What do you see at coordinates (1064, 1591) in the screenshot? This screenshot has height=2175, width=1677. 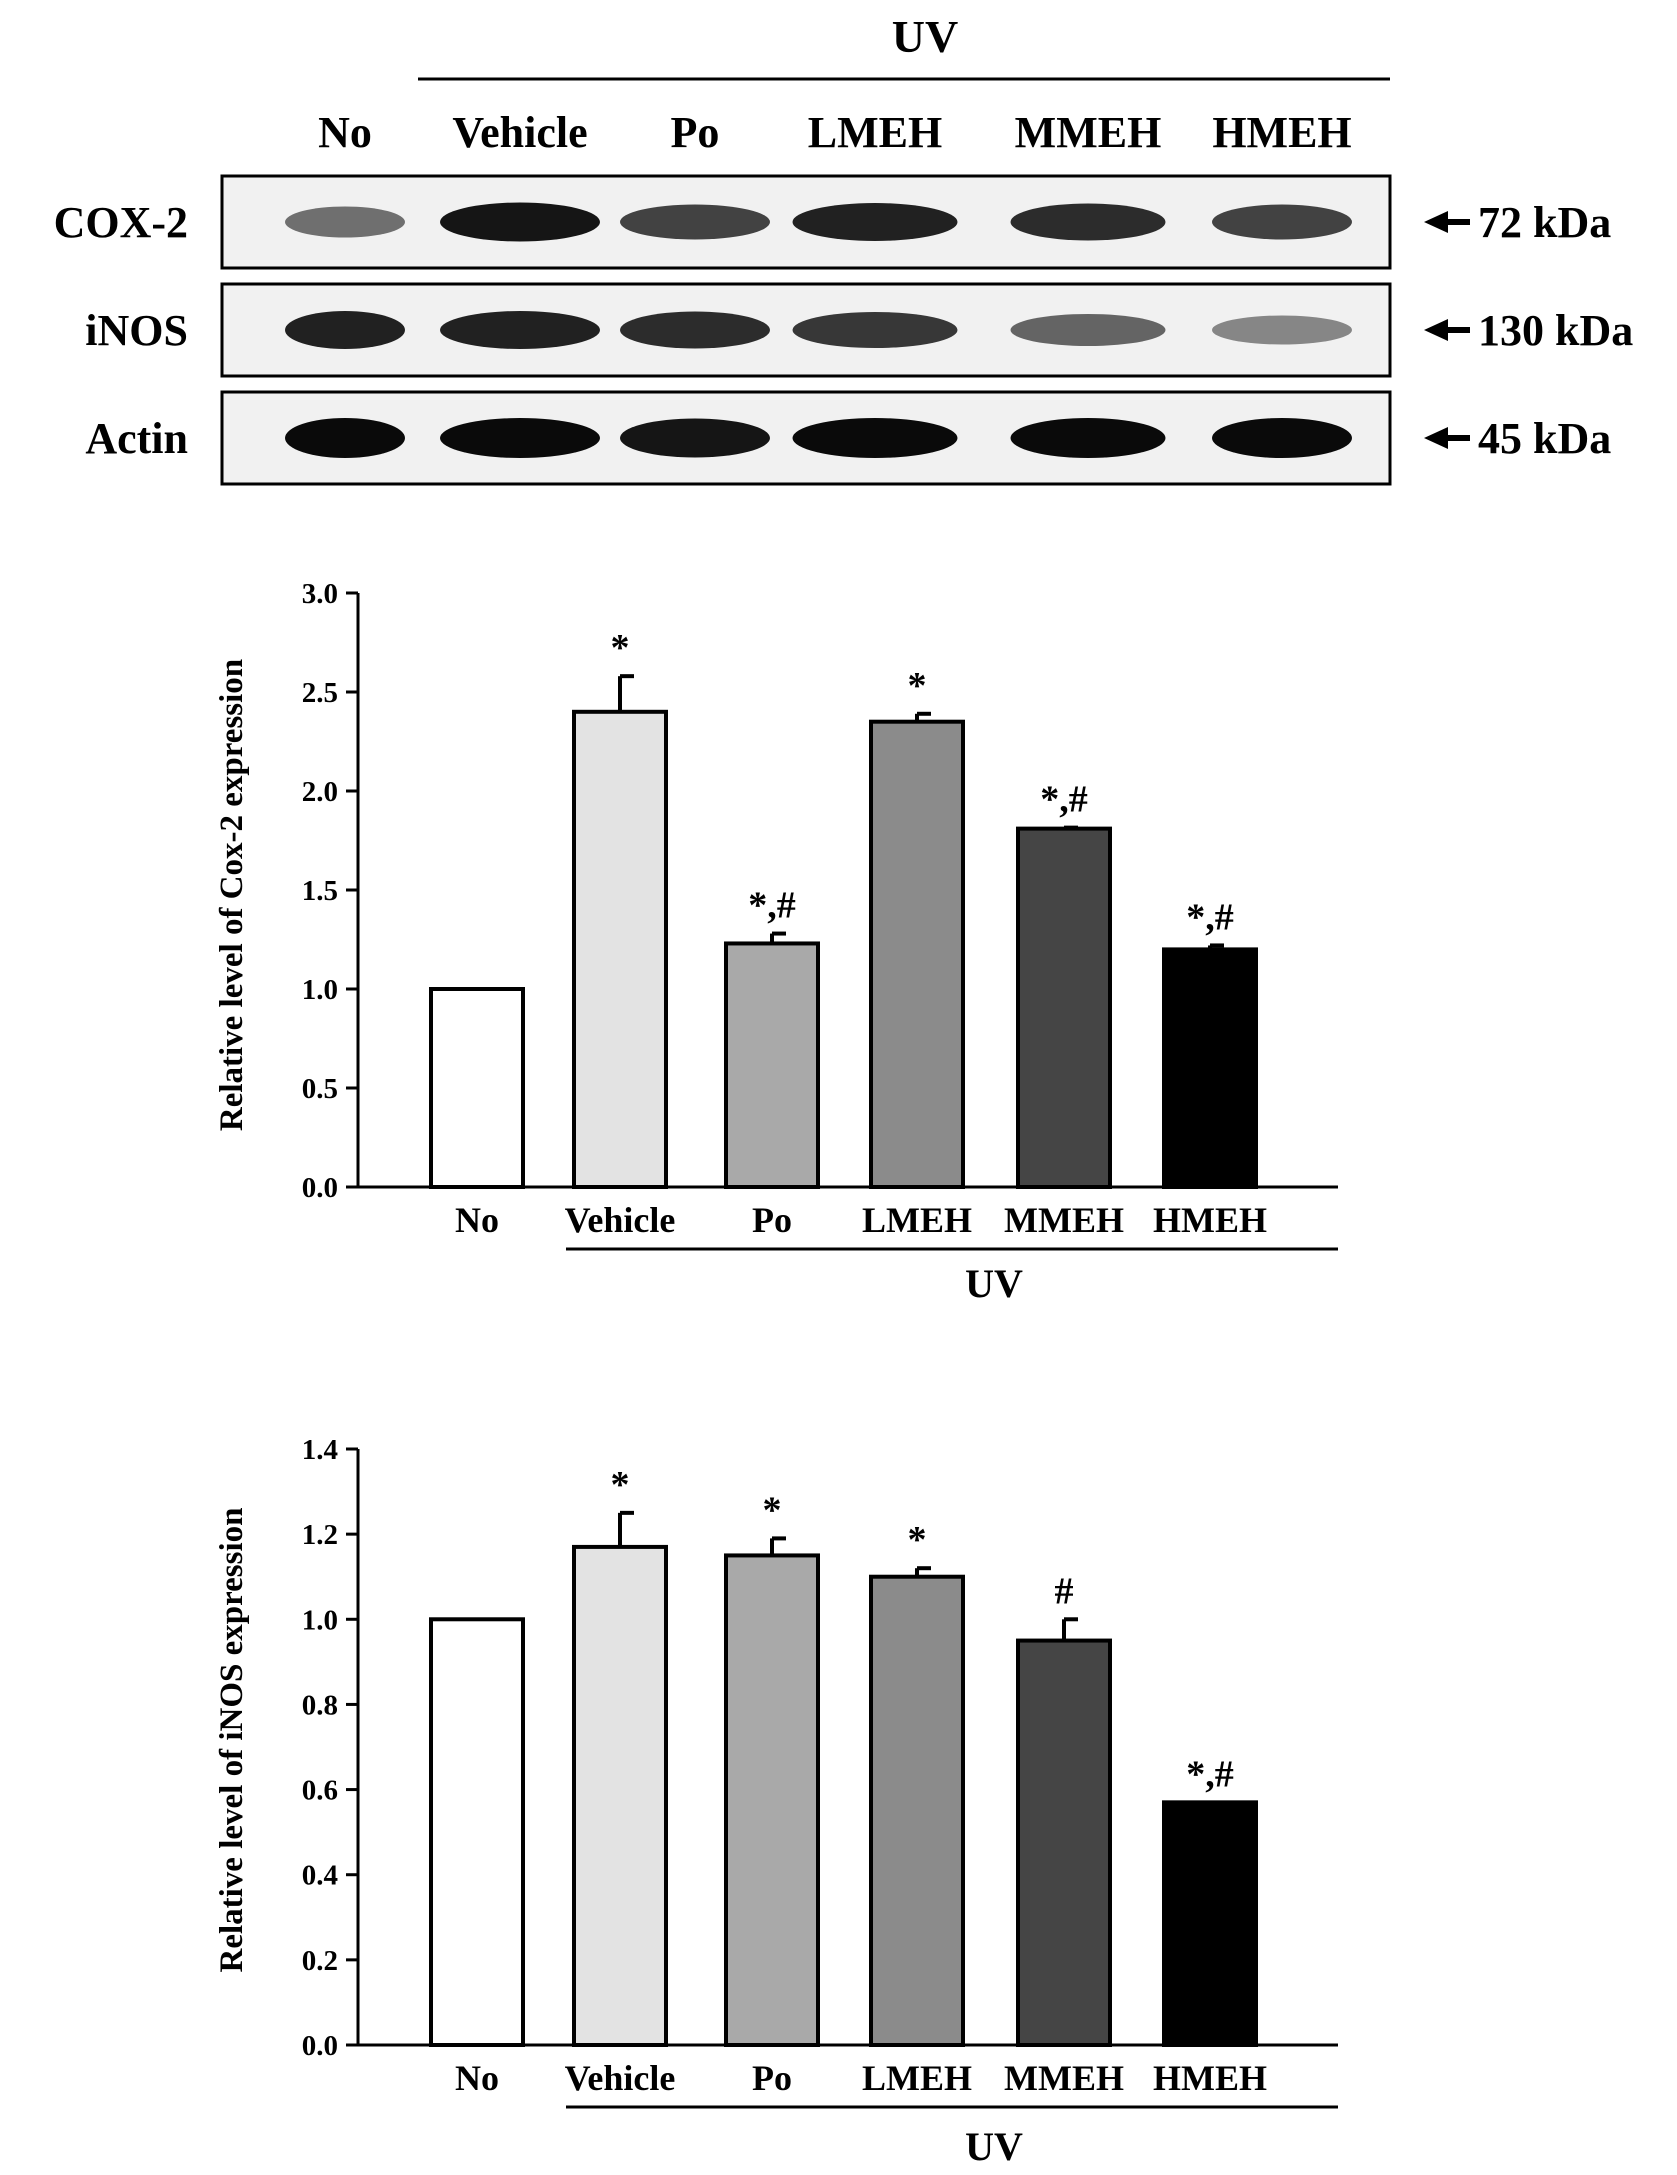 I see `significance-label: #` at bounding box center [1064, 1591].